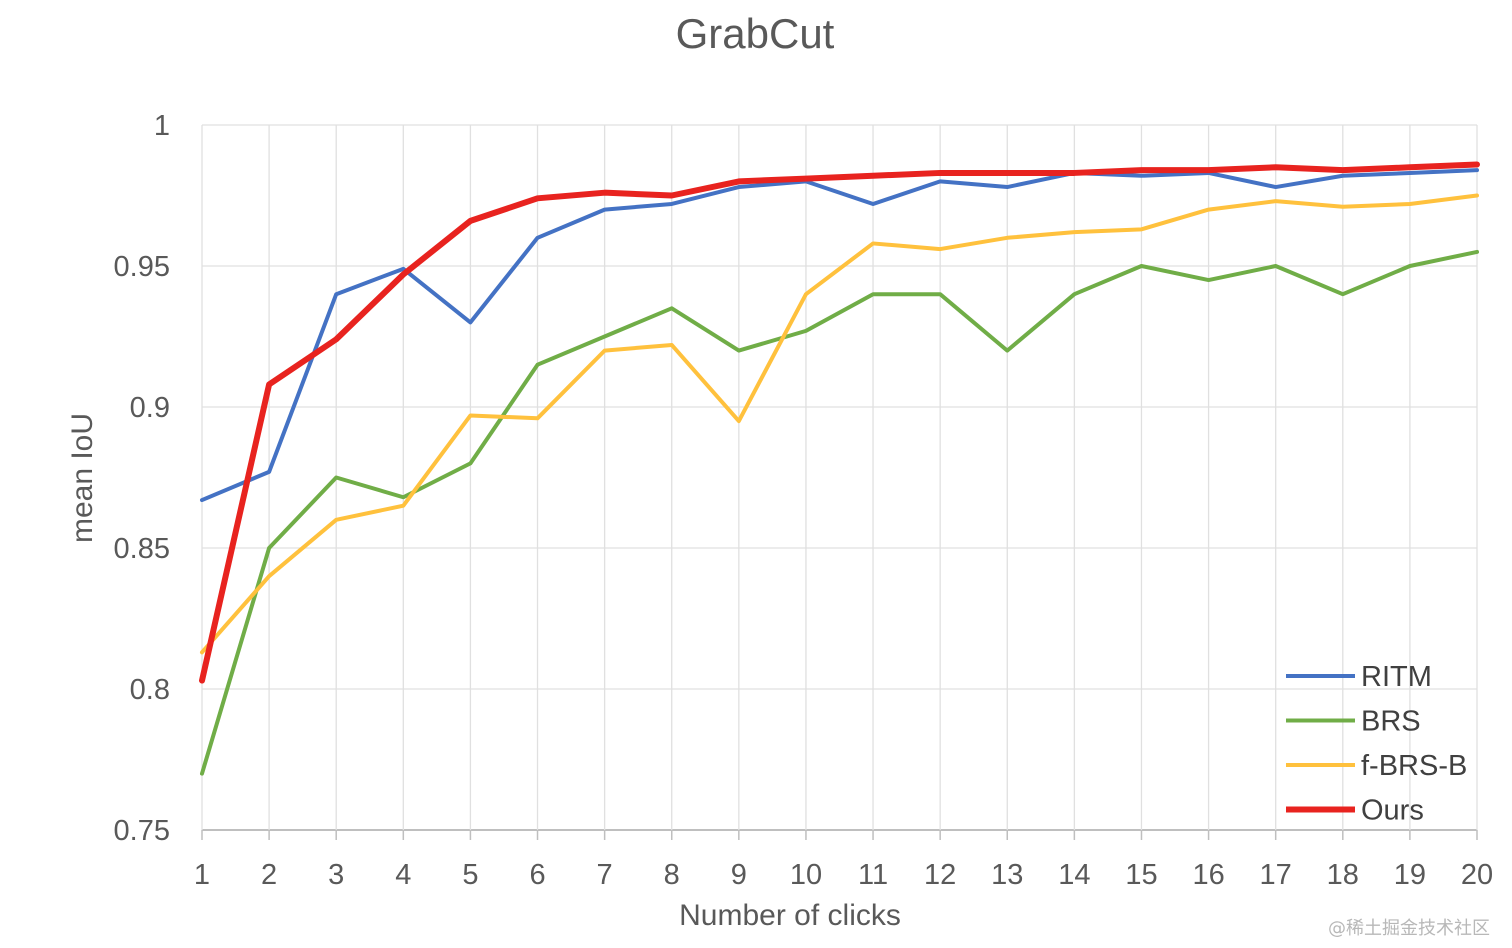 This screenshot has height=948, width=1512. I want to click on x-tick-label: 12, so click(940, 875).